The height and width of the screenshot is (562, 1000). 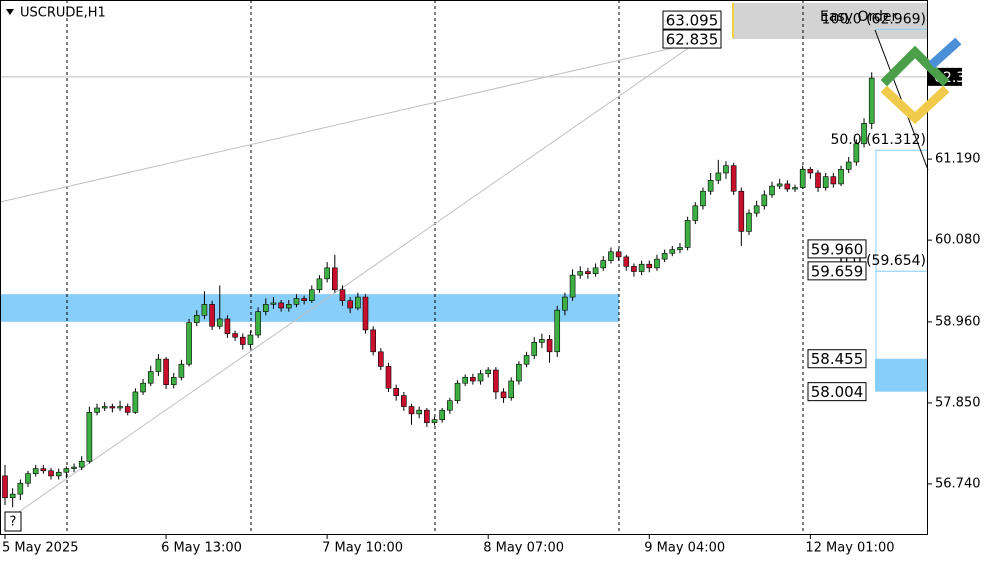 What do you see at coordinates (523, 548) in the screenshot?
I see `x-tick-label: 8 May 07:00` at bounding box center [523, 548].